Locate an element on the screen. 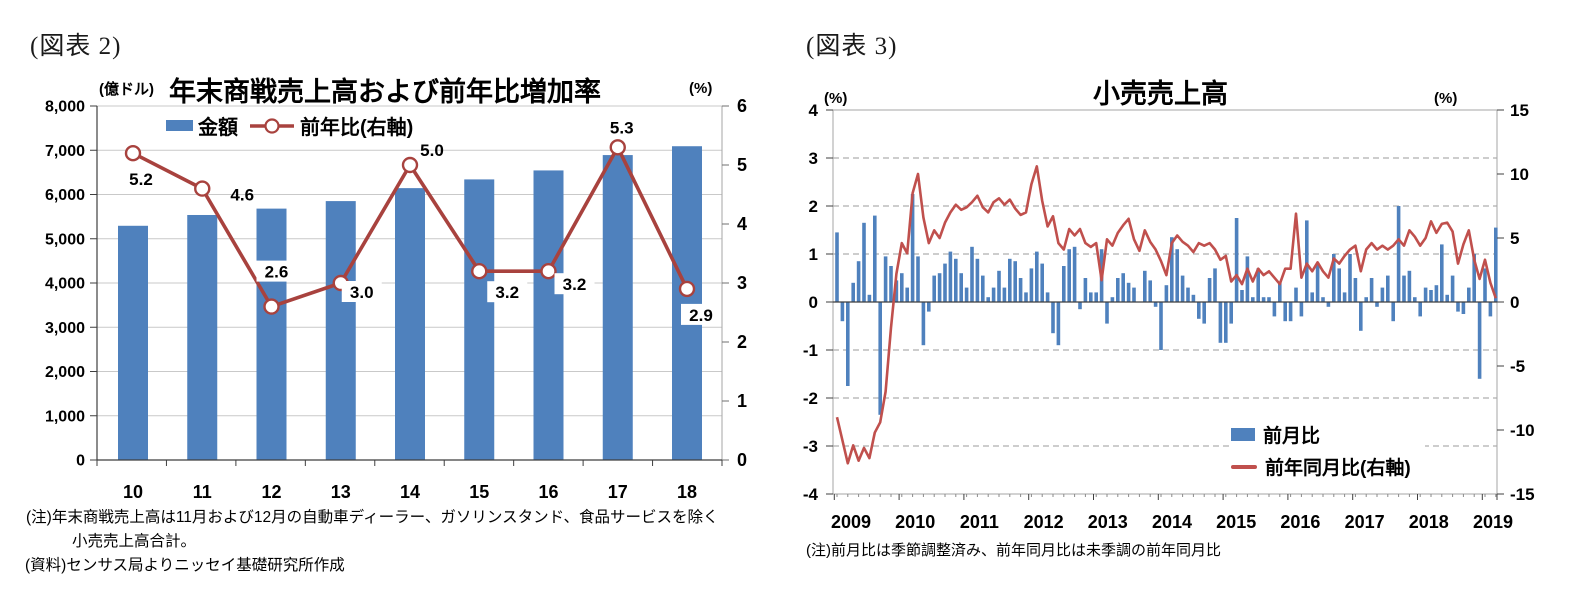 The height and width of the screenshot is (599, 1575). mom-series-swatch-icon is located at coordinates (1243, 434).